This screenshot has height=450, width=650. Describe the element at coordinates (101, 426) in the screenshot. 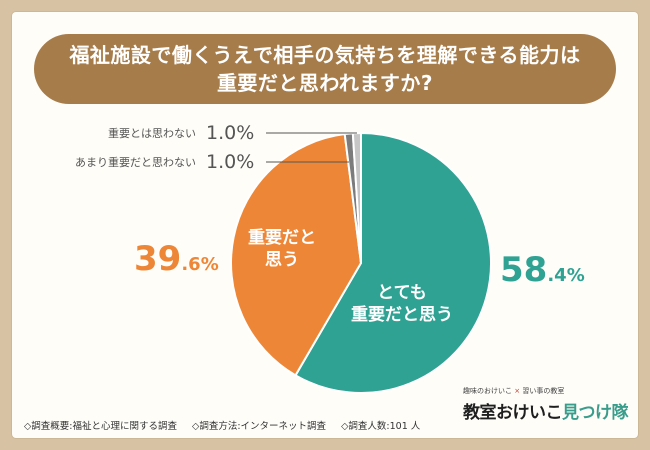

I see `footer-survey-overview: ◇調査概要:福祉と心理に関する調査` at that location.